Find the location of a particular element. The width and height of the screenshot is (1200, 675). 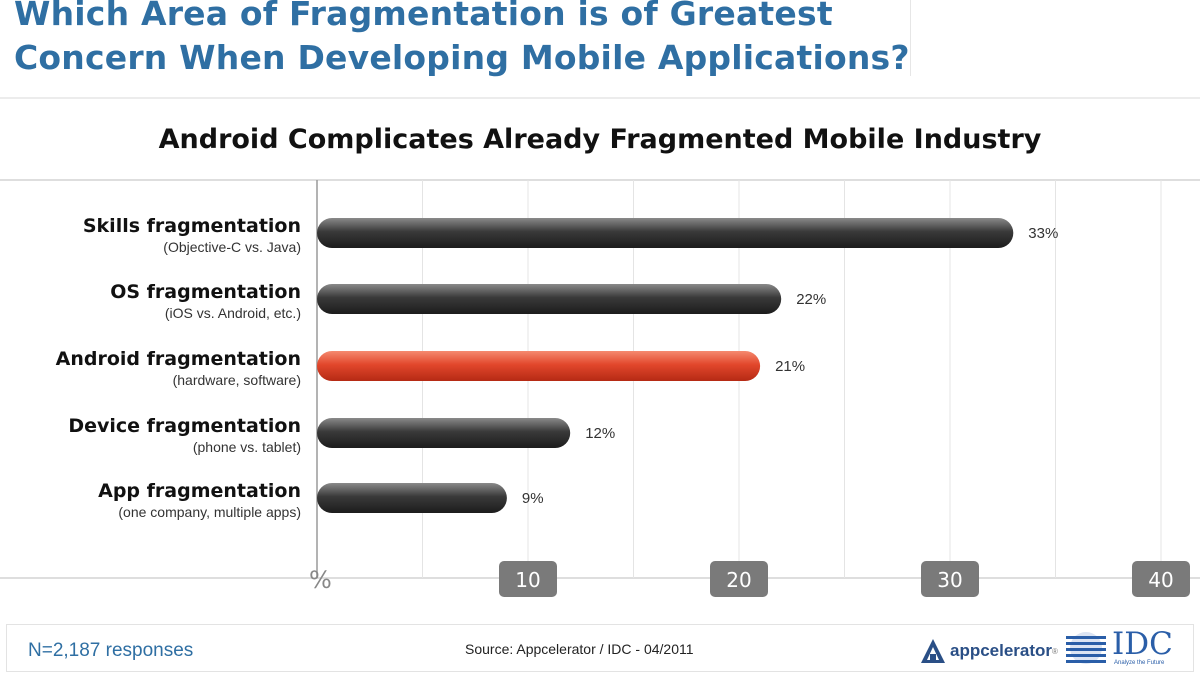

data-label: 9% is located at coordinates (533, 498).